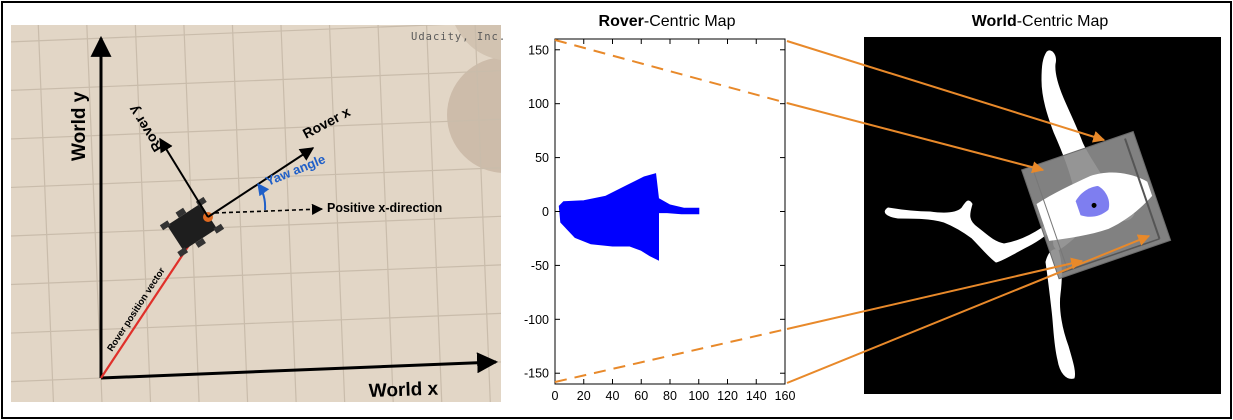  Describe the element at coordinates (458, 37) in the screenshot. I see `credit-text: Udacity, Inc.` at that location.